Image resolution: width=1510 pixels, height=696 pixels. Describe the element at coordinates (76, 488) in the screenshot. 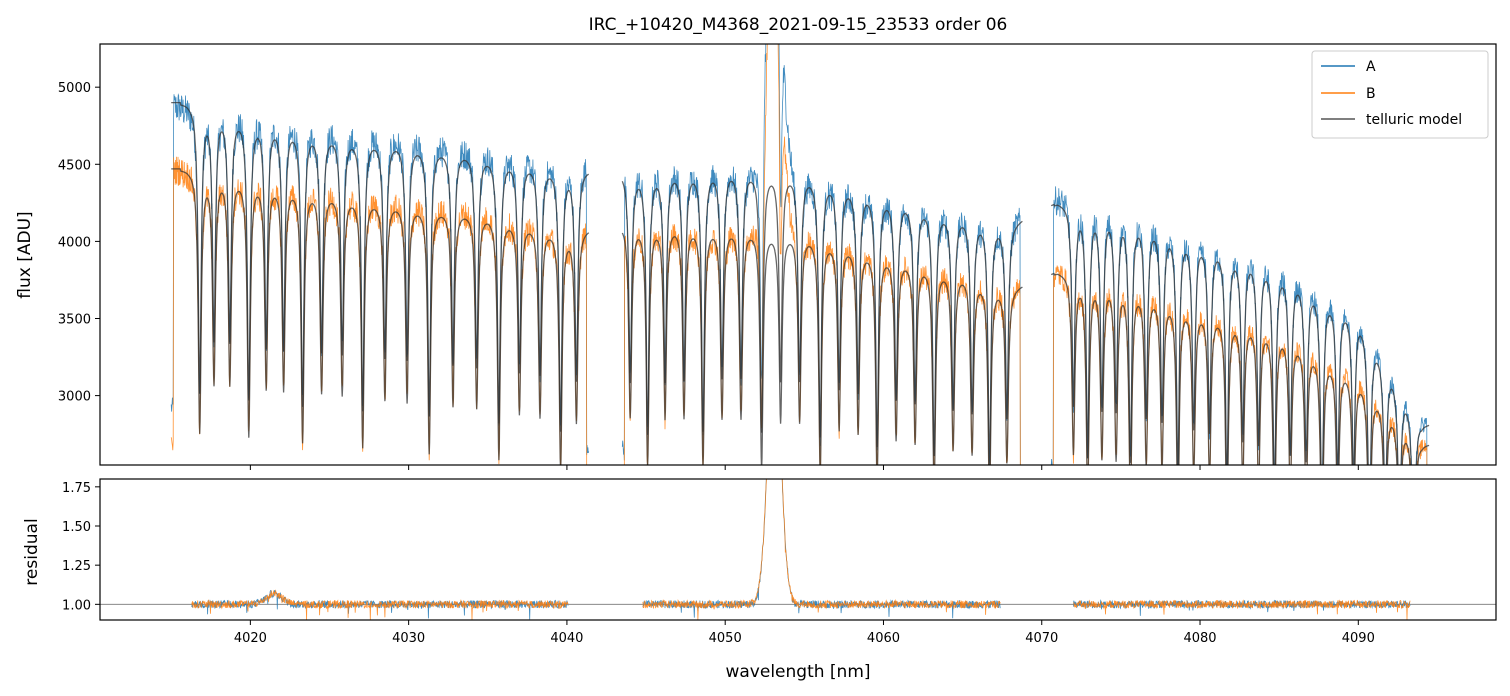

I see `bottom-y-tick-label: 1.75` at that location.